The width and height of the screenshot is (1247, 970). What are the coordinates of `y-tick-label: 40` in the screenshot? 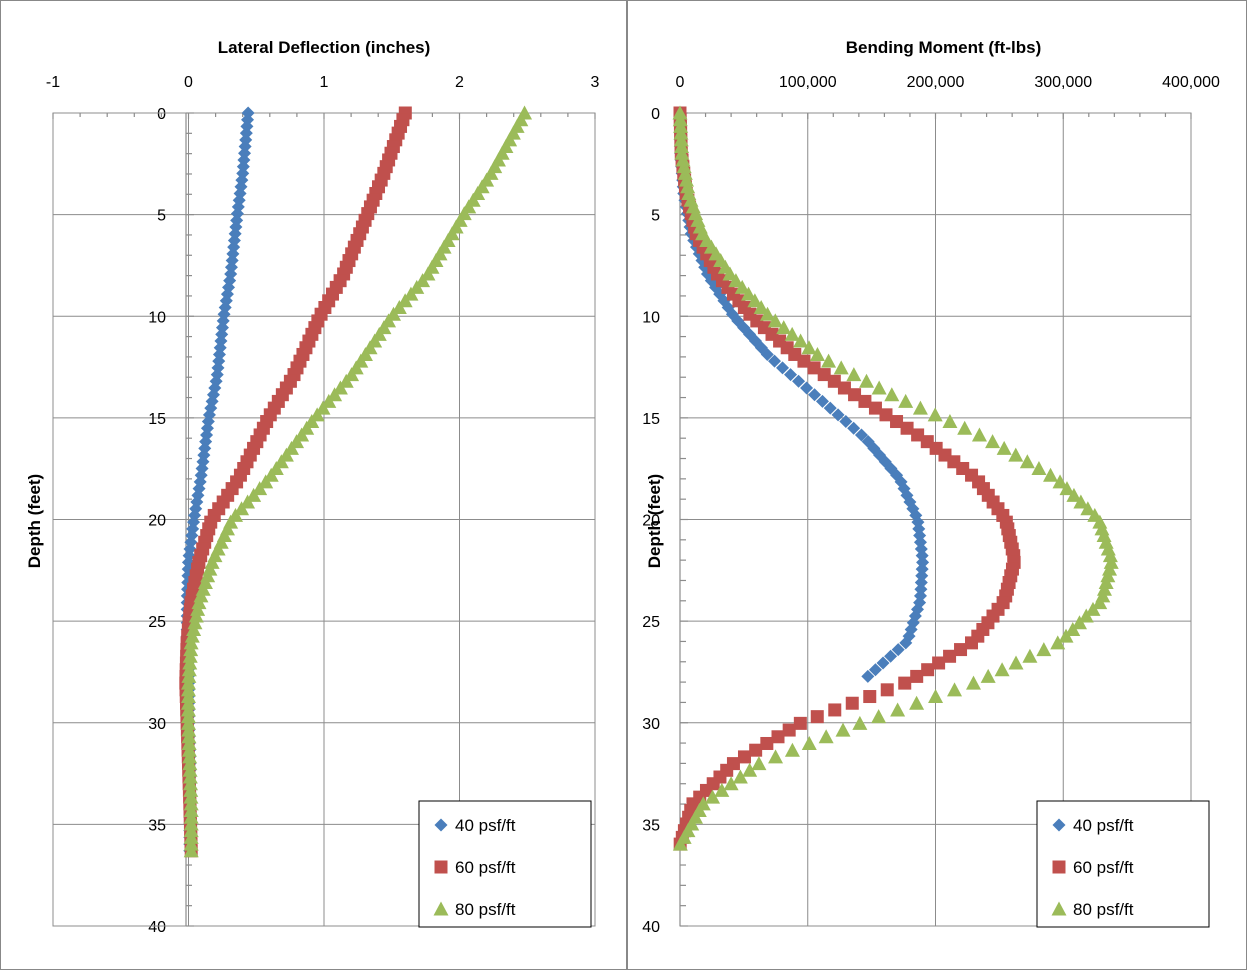 It's located at (651, 927).